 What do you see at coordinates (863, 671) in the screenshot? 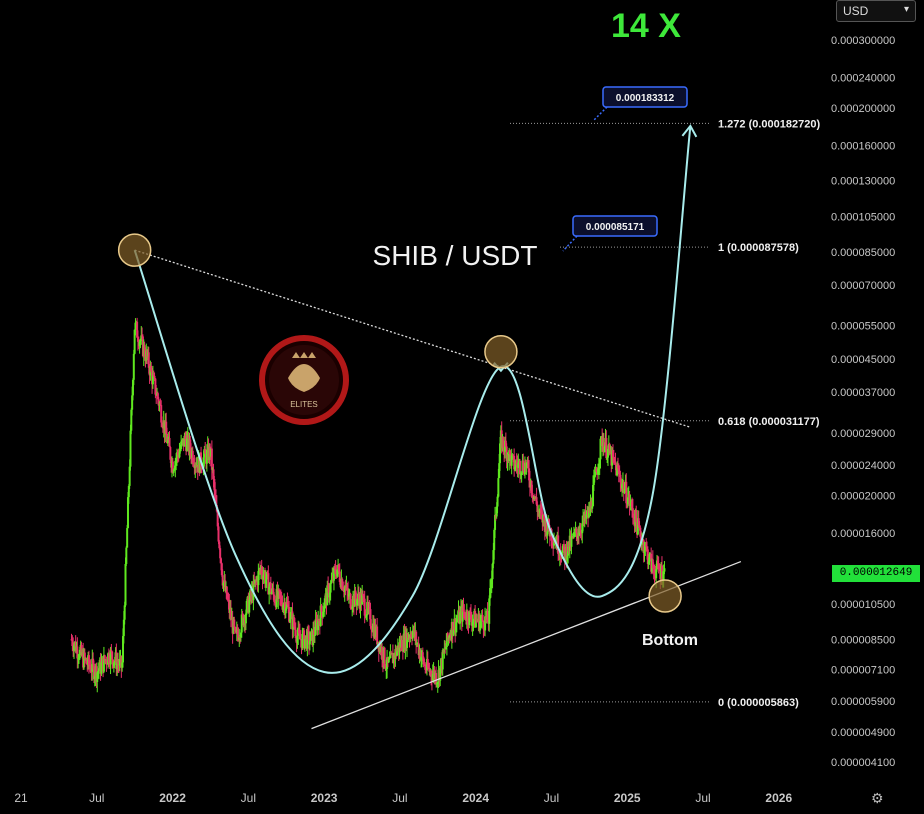
I see `y-tick-label: 0.000007100` at bounding box center [863, 671].